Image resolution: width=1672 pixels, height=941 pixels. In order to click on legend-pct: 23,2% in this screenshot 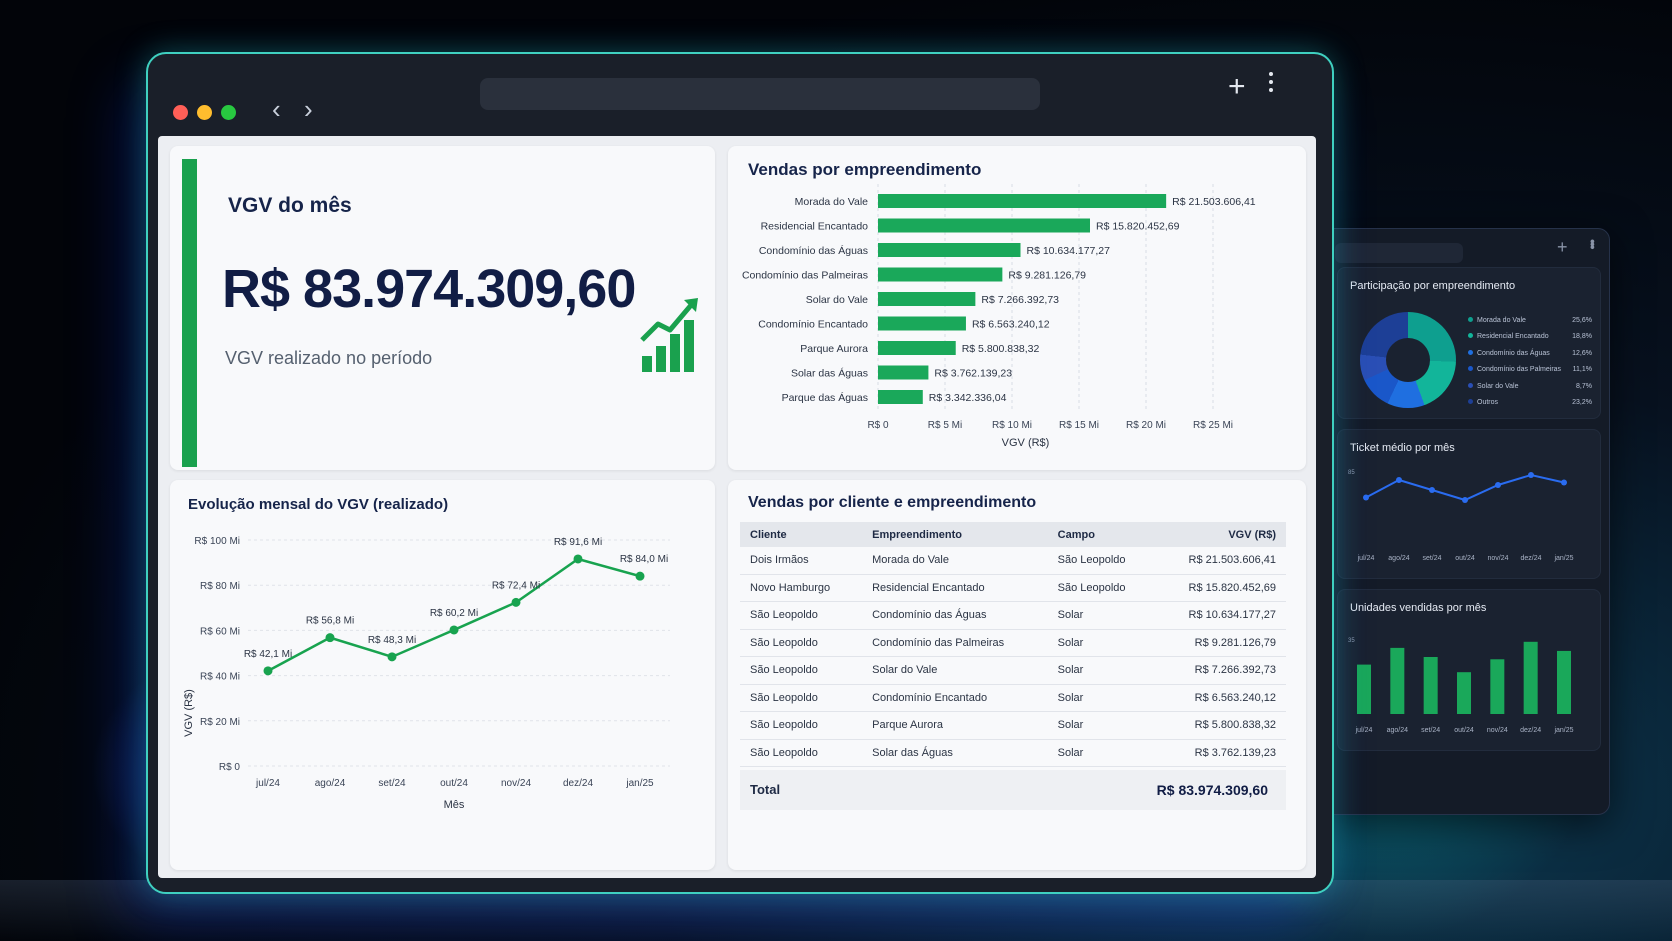, I will do `click(1582, 403)`.